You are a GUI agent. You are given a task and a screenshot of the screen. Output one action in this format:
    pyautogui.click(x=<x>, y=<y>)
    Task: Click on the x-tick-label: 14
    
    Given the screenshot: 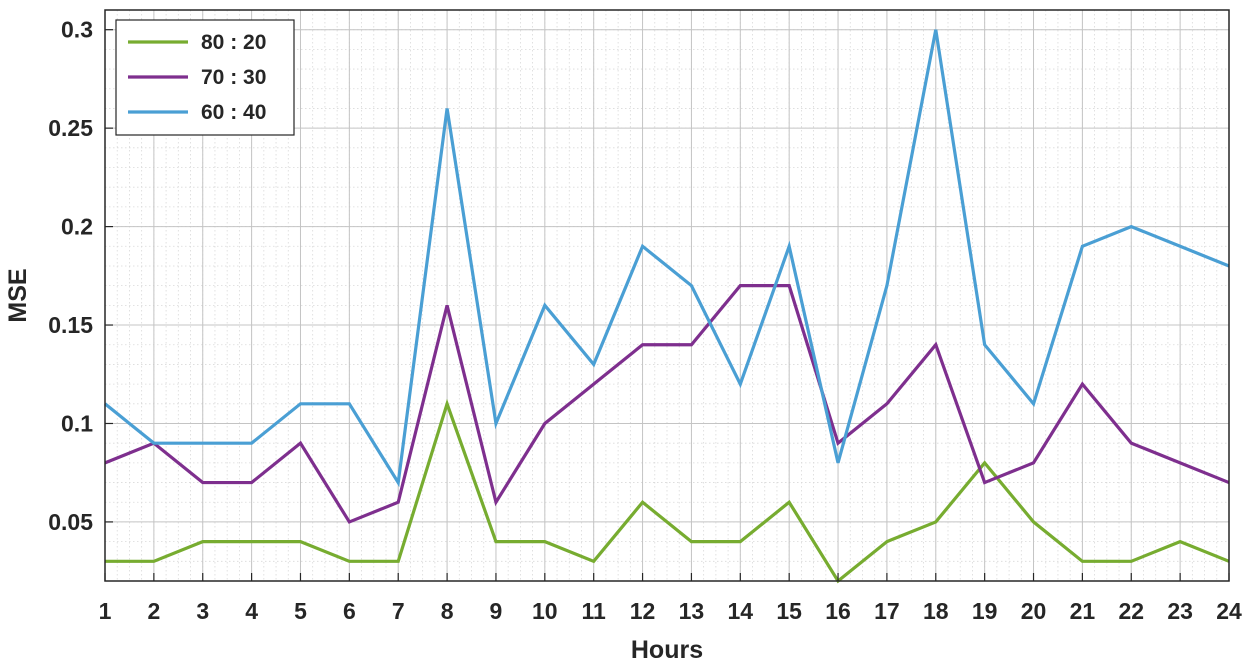 What is the action you would take?
    pyautogui.click(x=741, y=611)
    